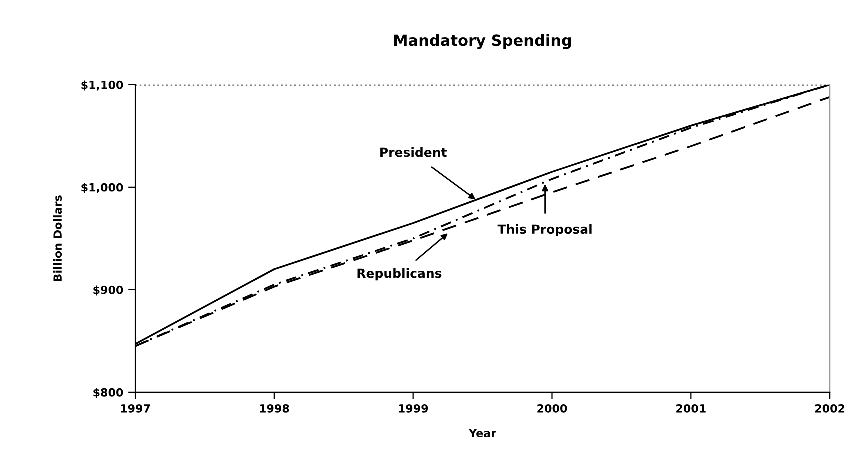  Describe the element at coordinates (830, 408) in the screenshot. I see `x-tick-label: 2002` at that location.